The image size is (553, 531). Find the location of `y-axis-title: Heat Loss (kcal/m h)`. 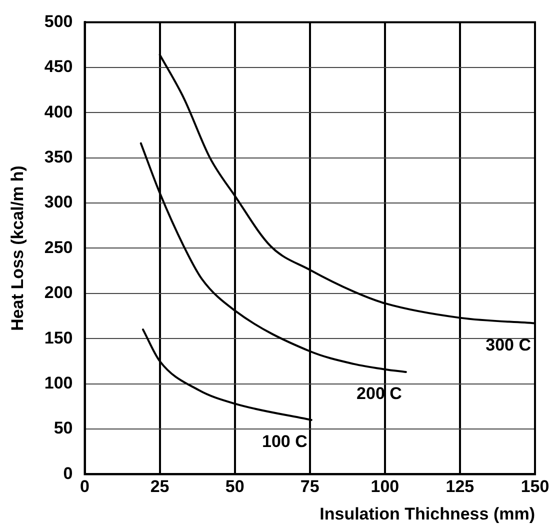

y-axis-title: Heat Loss (kcal/m h) is located at coordinates (17, 248).